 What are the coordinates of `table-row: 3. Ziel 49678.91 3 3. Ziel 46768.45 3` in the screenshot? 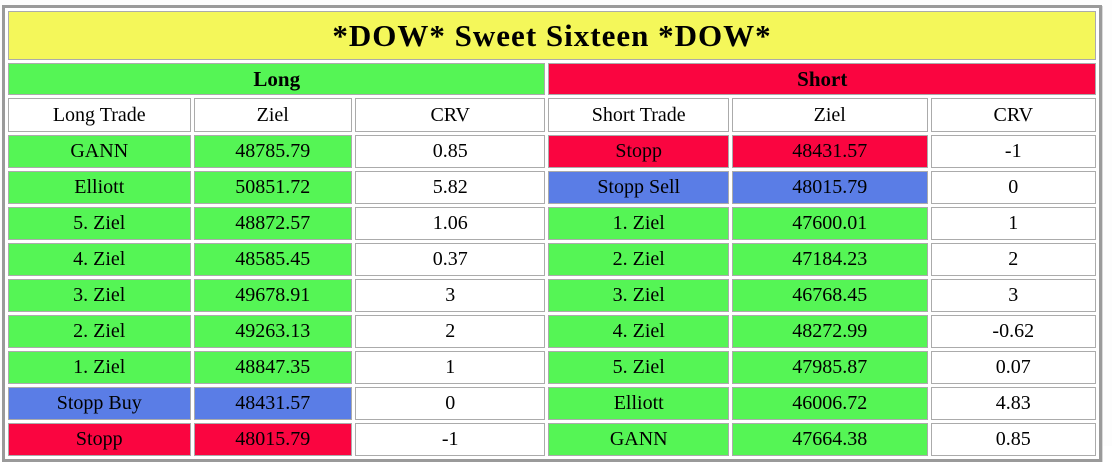 It's located at (552, 295).